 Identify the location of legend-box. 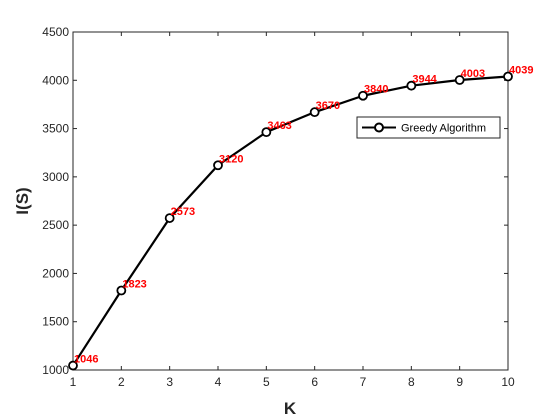
(428, 127).